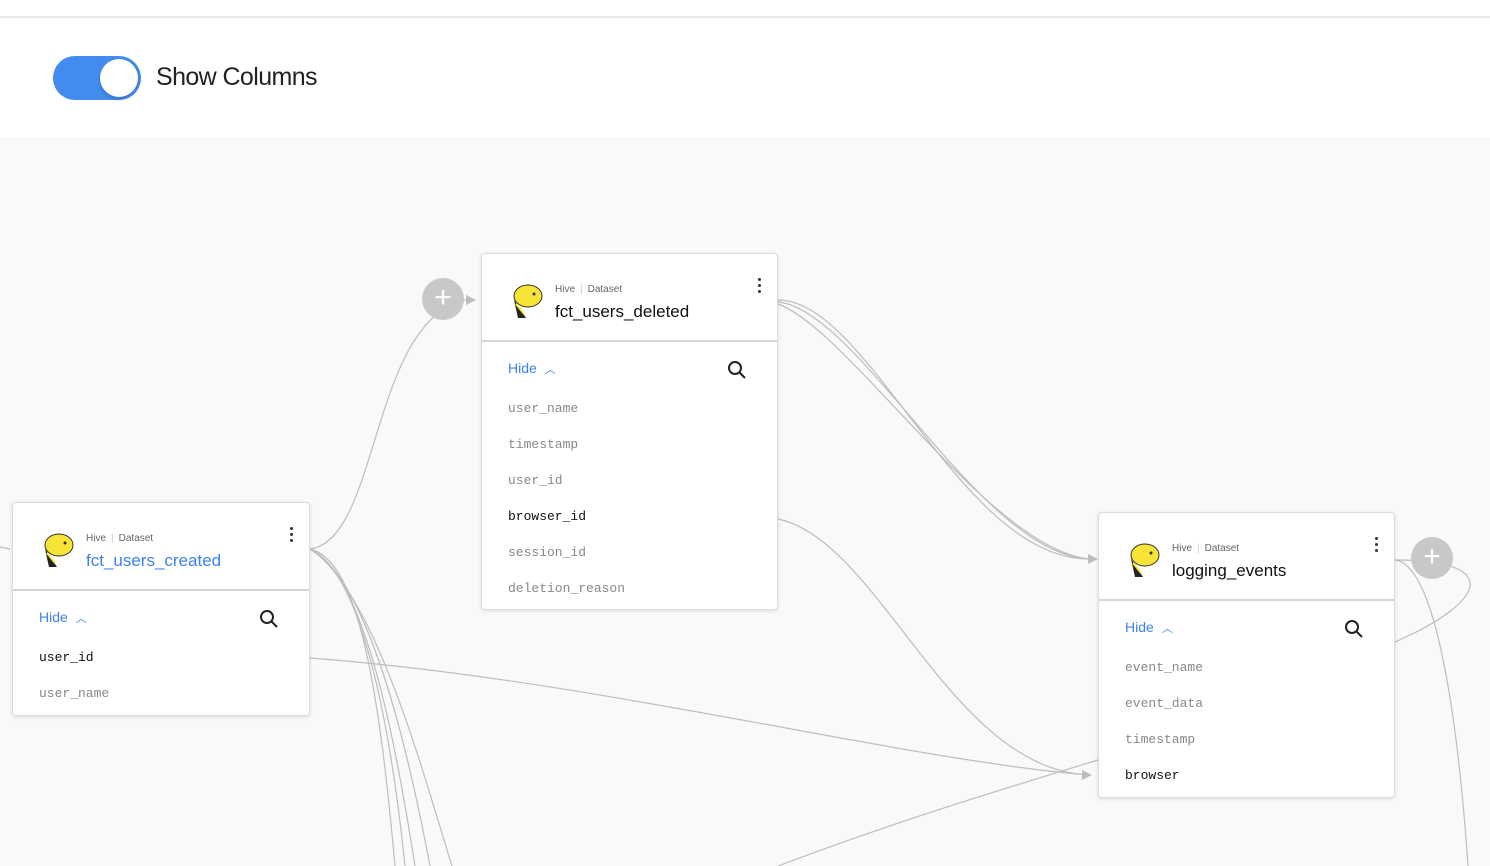  I want to click on node-title: logging_events, so click(1229, 570).